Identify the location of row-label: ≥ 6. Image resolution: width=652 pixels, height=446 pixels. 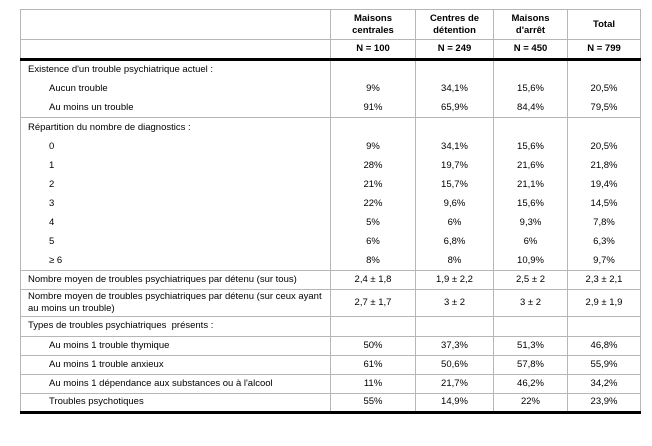
(56, 260).